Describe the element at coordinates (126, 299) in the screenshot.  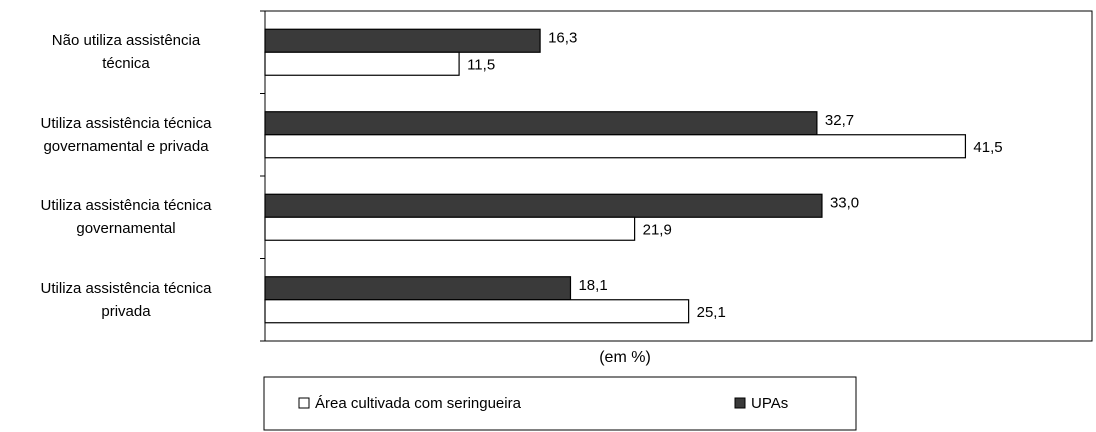
I see `y-tick-label: Utiliza assistência técnica privada` at that location.